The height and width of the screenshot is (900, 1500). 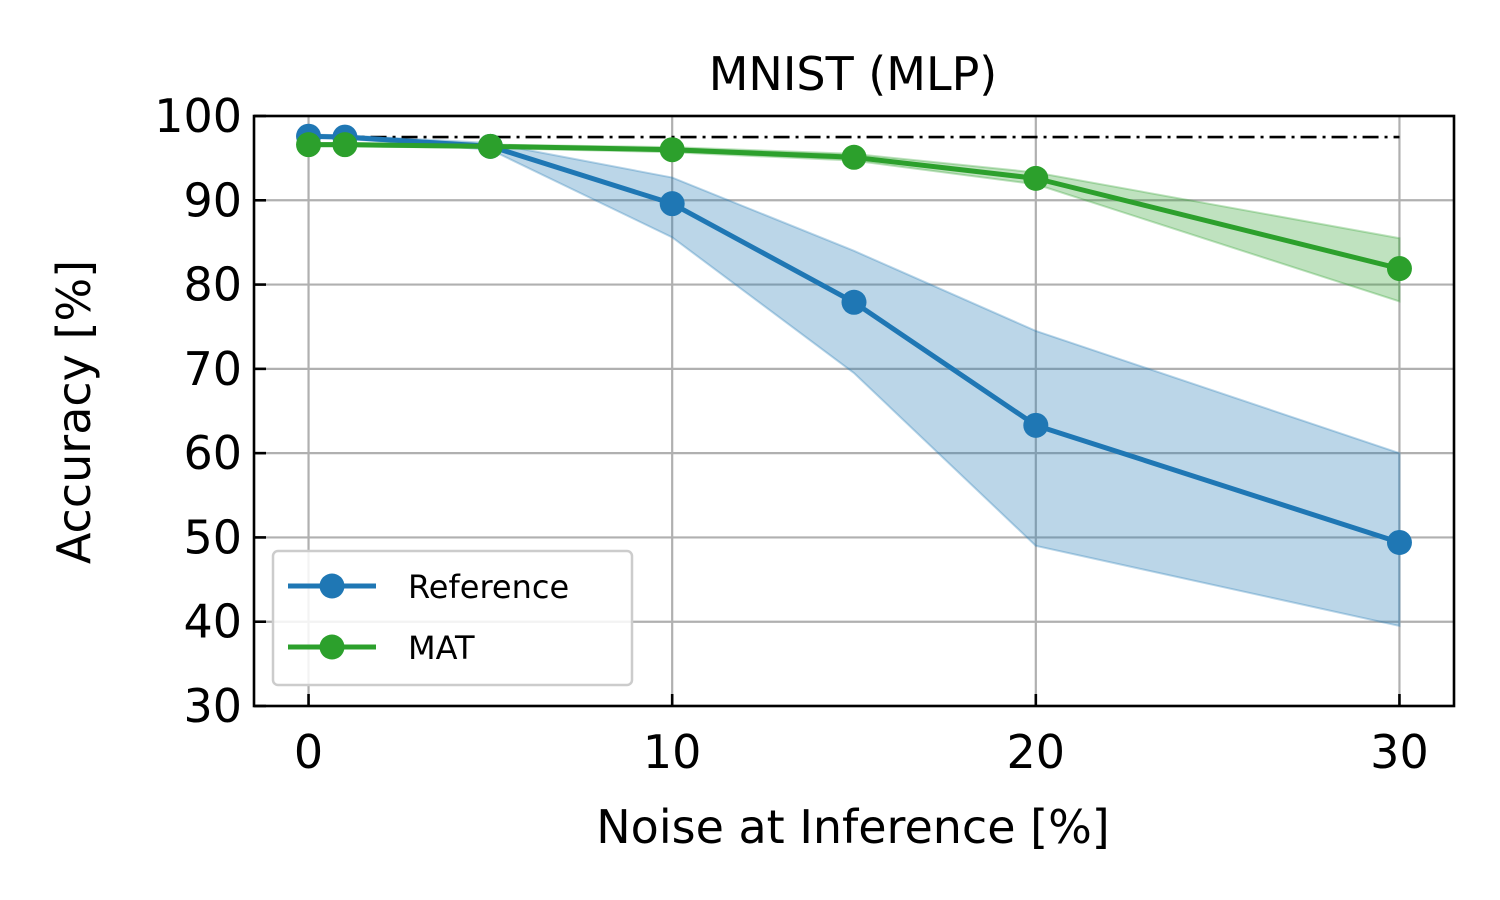 I want to click on legend-label: Reference, so click(x=488, y=587).